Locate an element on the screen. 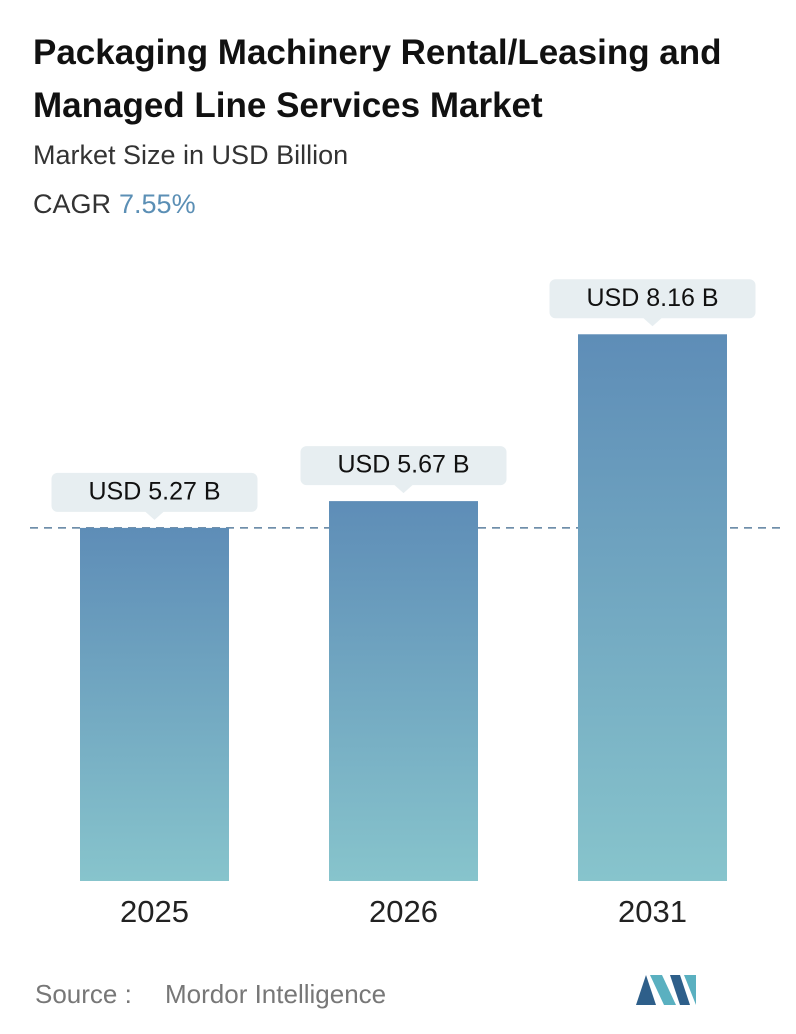 This screenshot has width=796, height=1034. value-label: USD 8.16 B is located at coordinates (652, 298).